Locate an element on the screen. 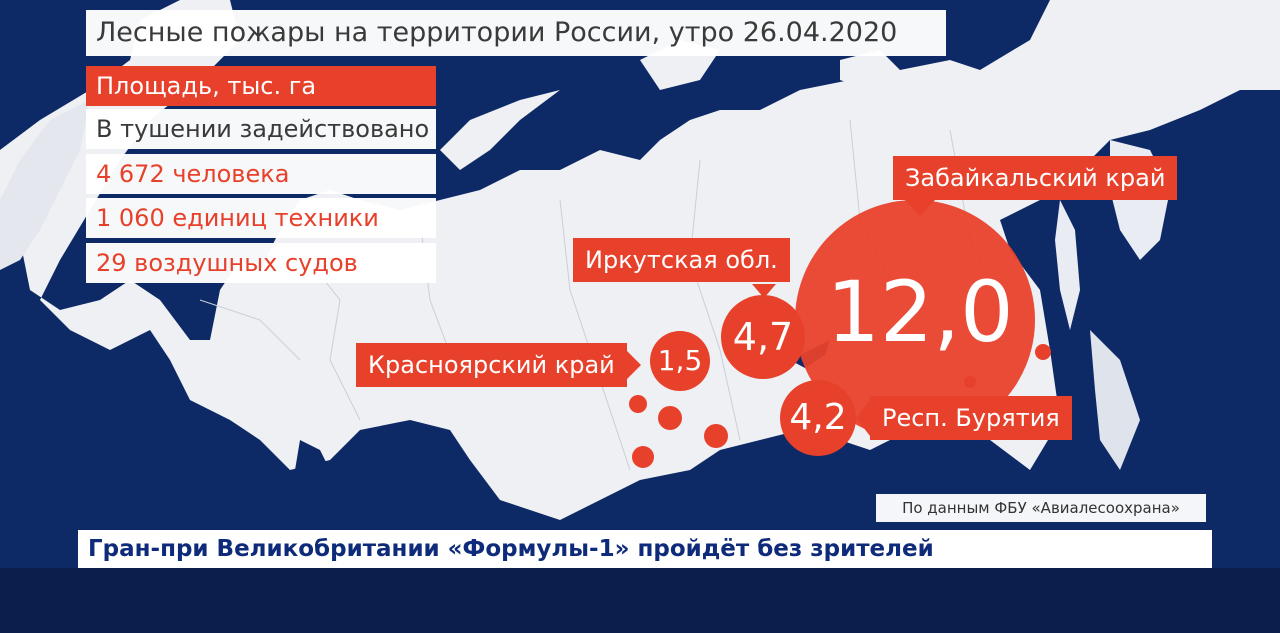  bubble-value-buryatia: 4,2 is located at coordinates (818, 417).